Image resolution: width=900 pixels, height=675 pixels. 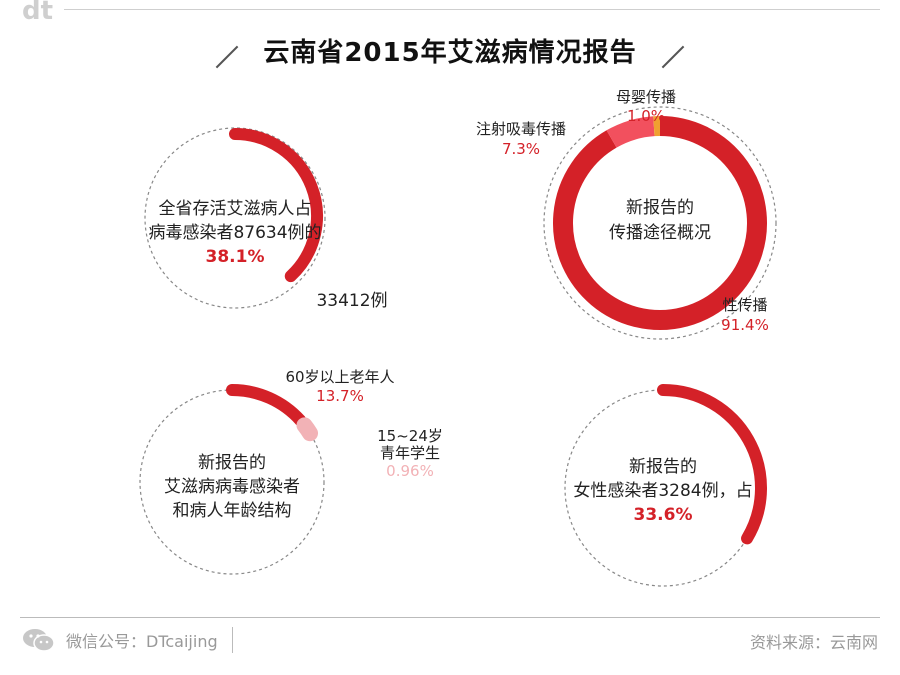 I want to click on chart3-elder-name: 60岁以上老年人, so click(x=339, y=377).